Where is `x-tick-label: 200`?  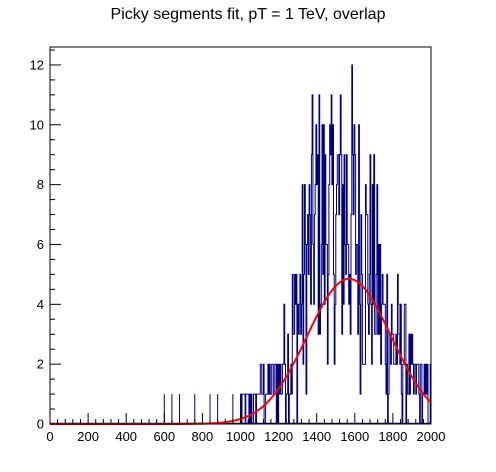 x-tick-label: 200 is located at coordinates (88, 436).